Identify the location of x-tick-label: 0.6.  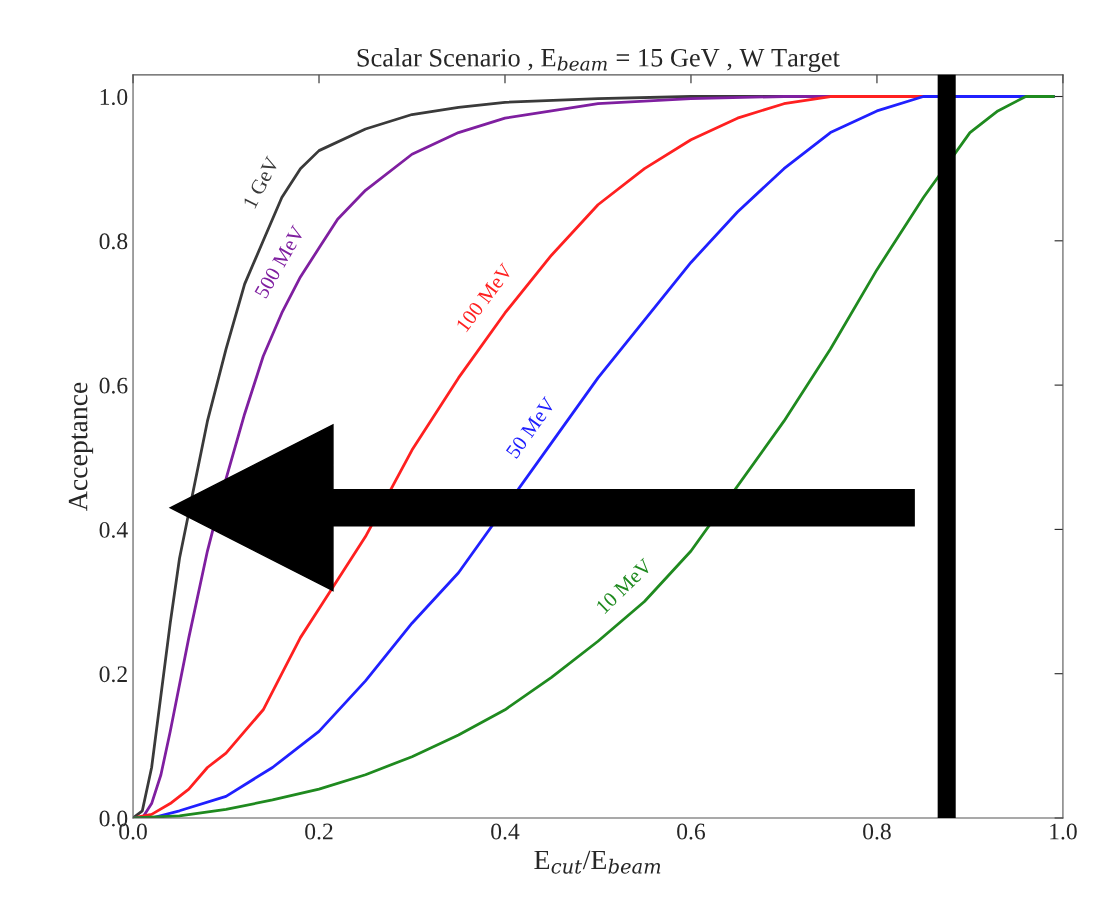
(691, 831).